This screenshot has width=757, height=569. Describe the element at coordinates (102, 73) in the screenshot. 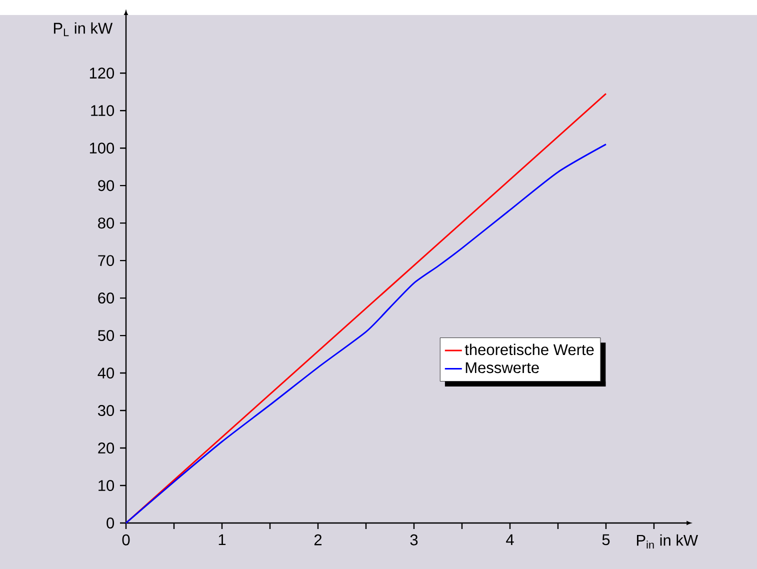

I see `y-tick-label: 120` at that location.